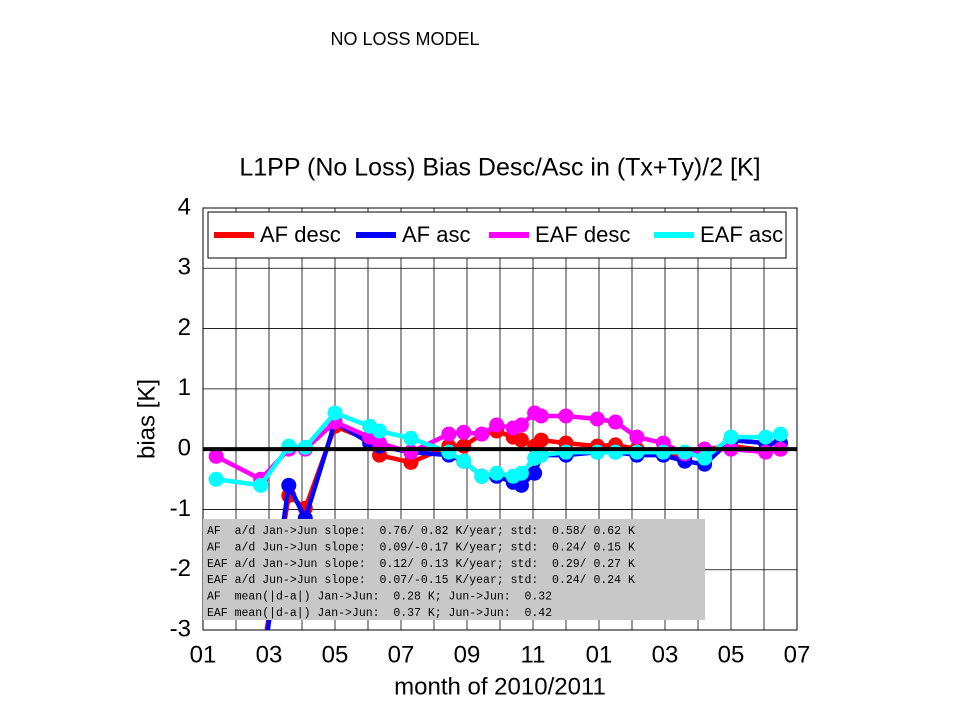 The image size is (960, 720). I want to click on y-tick-label: -1, so click(180, 508).